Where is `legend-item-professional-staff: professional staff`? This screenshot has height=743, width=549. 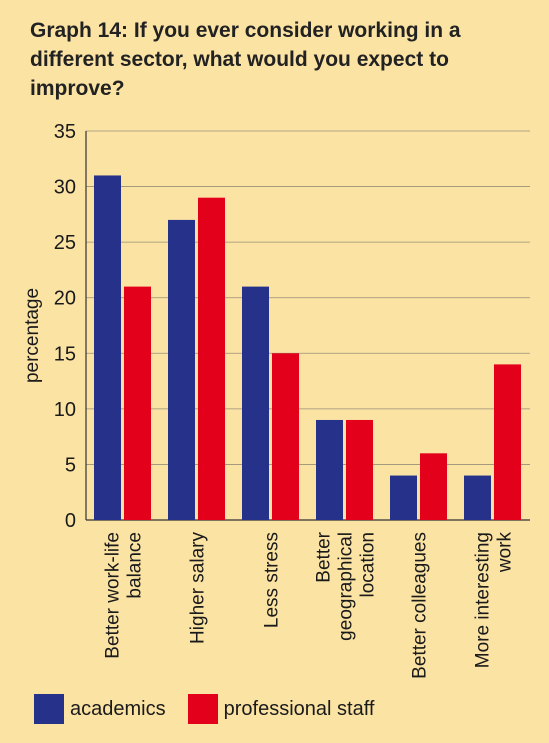
legend-item-professional-staff: professional staff is located at coordinates (281, 709).